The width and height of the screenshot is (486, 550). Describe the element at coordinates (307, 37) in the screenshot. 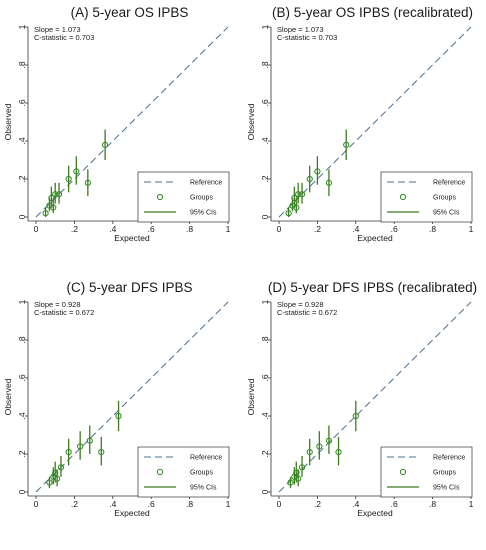

I see `stat-text: C-statistic = 0.703` at that location.